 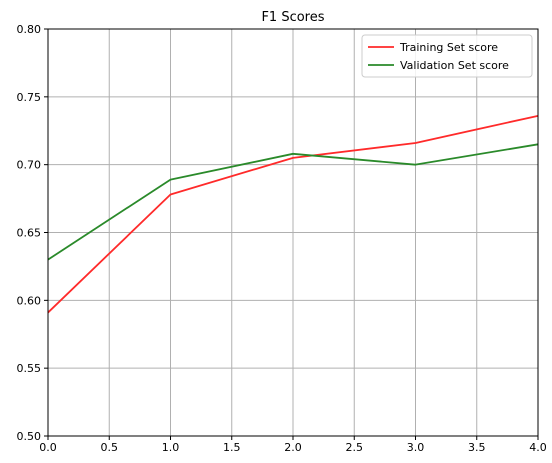 I want to click on legend-label: Validation Set score, so click(x=454, y=65).